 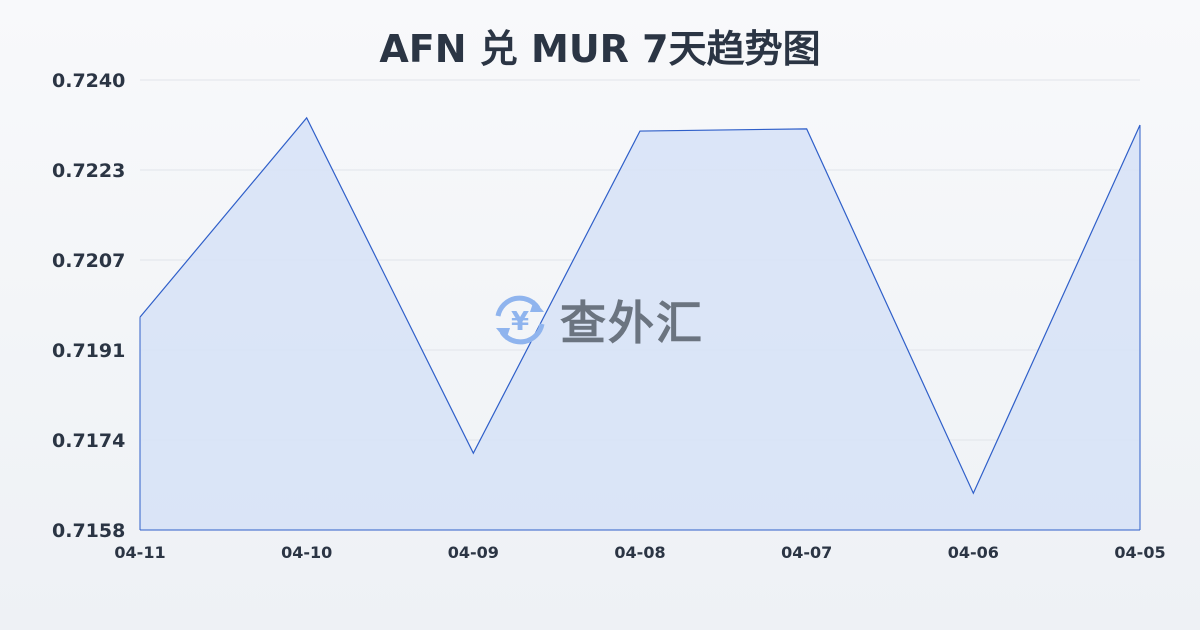 What do you see at coordinates (600, 49) in the screenshot?
I see `chart-title: AFN 兑 MUR 7天趋势图` at bounding box center [600, 49].